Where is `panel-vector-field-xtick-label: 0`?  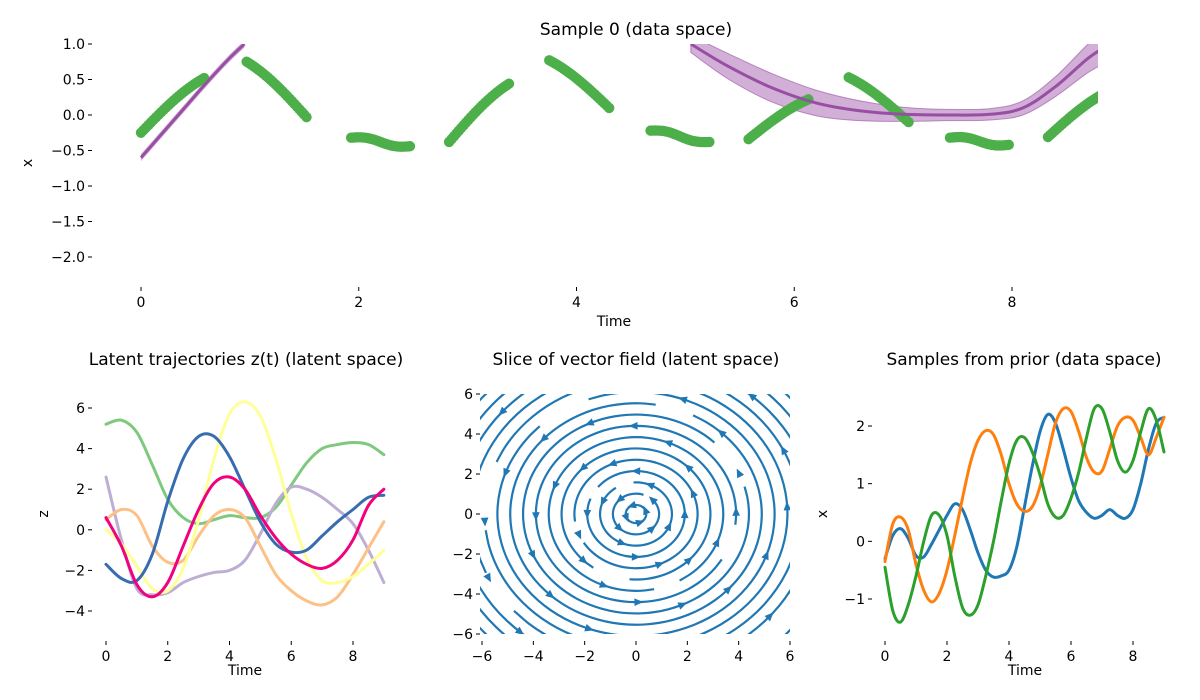
panel-vector-field-xtick-label: 0 is located at coordinates (636, 657).